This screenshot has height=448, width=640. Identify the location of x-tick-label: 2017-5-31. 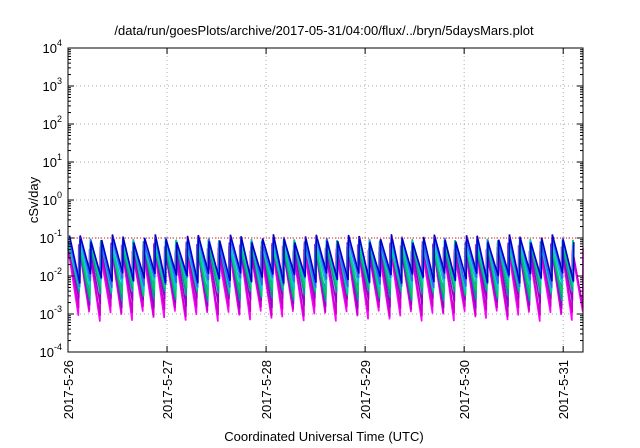
(563, 389).